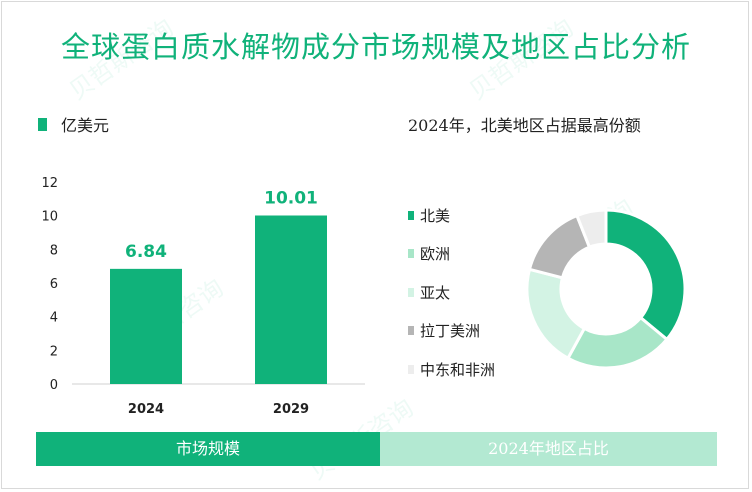 This screenshot has height=492, width=752. I want to click on legend-label: 亚太, so click(435, 292).